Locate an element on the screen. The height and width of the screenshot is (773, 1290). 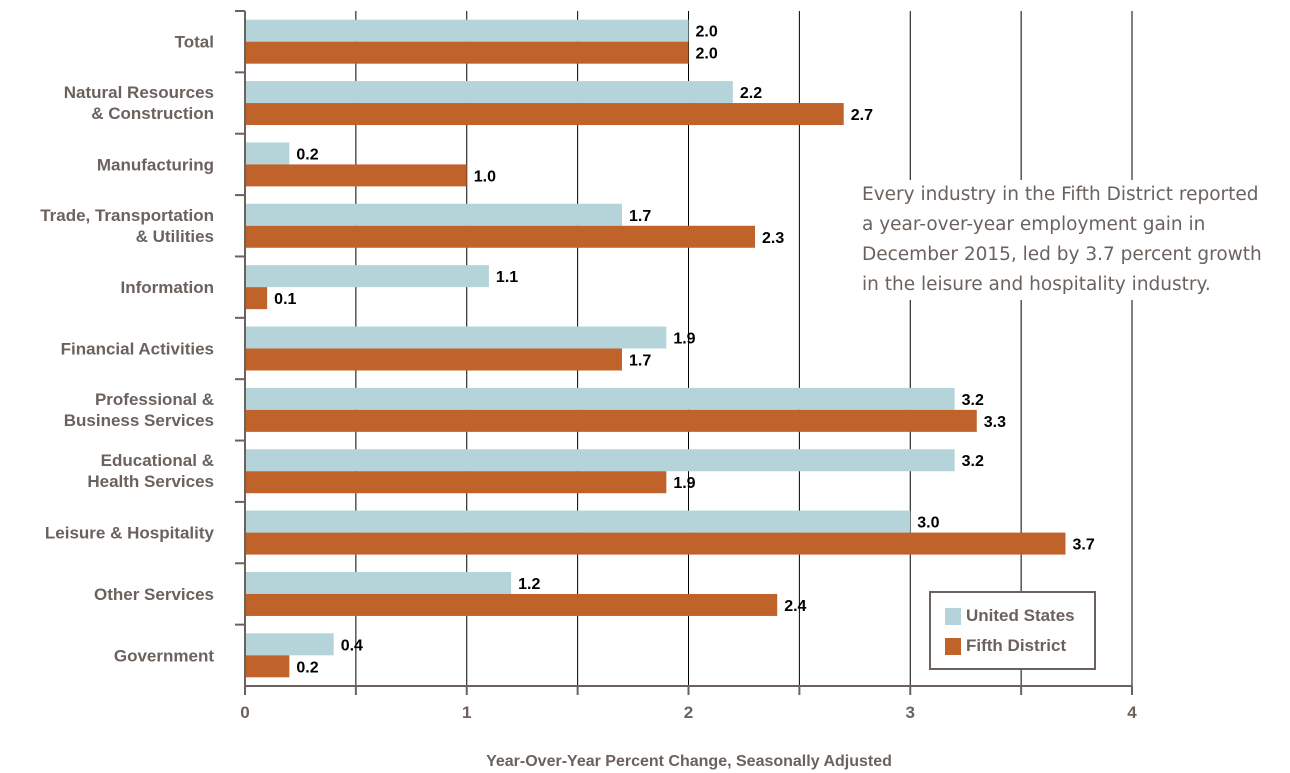
category-label: Financial Activities is located at coordinates (137, 349).